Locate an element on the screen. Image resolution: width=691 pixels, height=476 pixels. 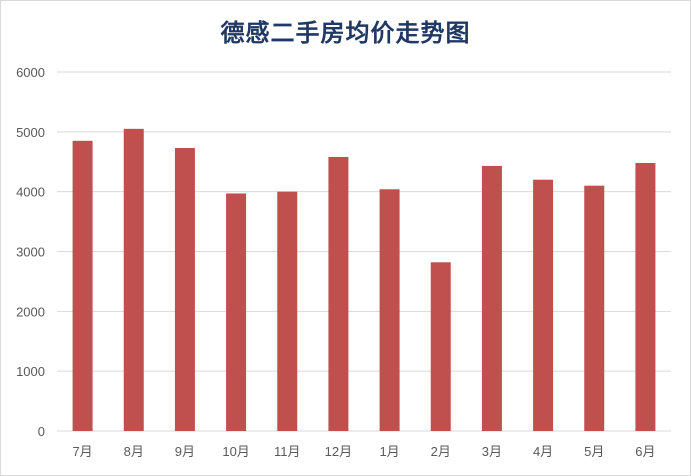
x-tick-label: 5月 is located at coordinates (594, 451).